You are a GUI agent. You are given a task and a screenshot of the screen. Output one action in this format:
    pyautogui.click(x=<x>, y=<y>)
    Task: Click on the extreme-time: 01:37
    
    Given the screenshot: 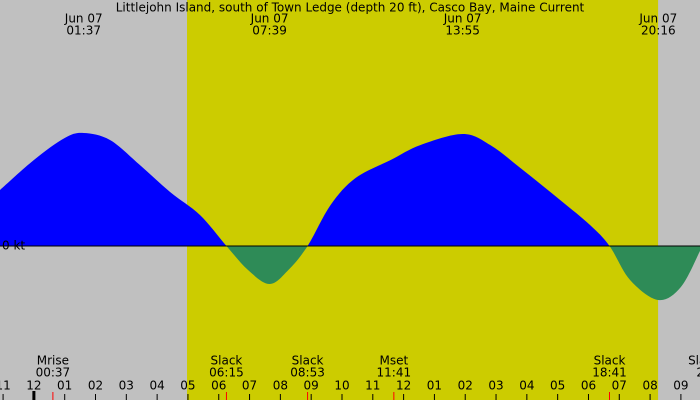 What is the action you would take?
    pyautogui.click(x=83, y=31)
    